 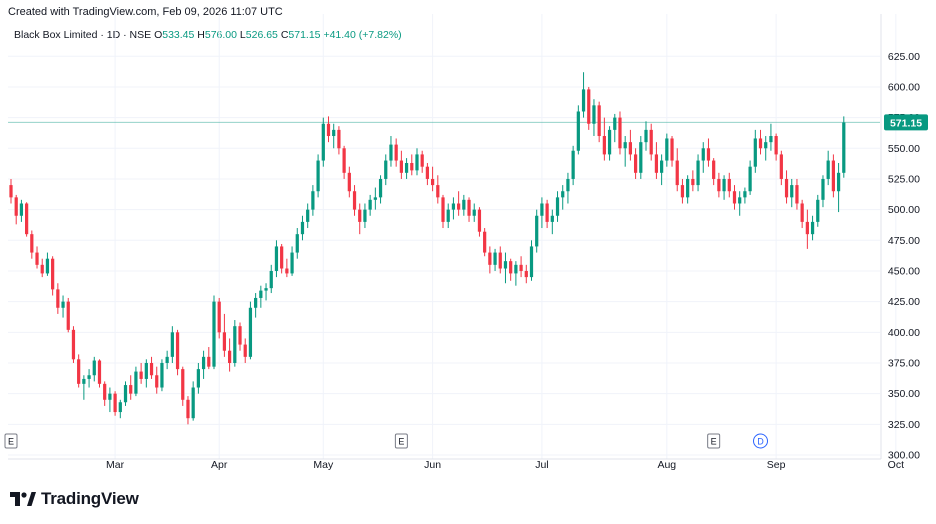 I want to click on dividend-marker-label: D, so click(x=760, y=442).